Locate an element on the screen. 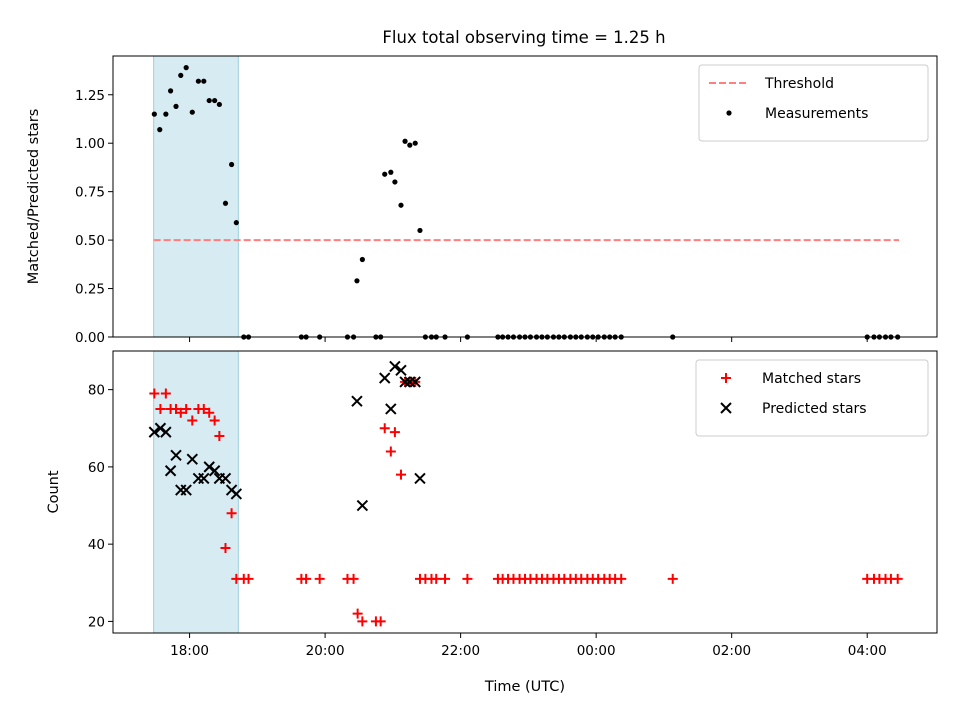 The width and height of the screenshot is (960, 720). x-axis-label: Time (UTC) is located at coordinates (524, 687).